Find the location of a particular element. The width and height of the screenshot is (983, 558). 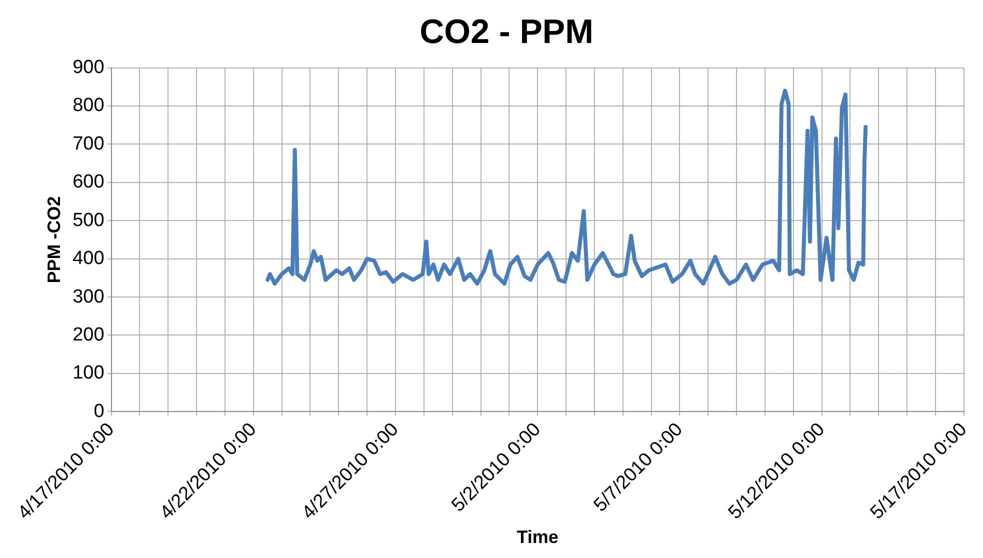

y-tick-label: 0 is located at coordinates (99, 411).